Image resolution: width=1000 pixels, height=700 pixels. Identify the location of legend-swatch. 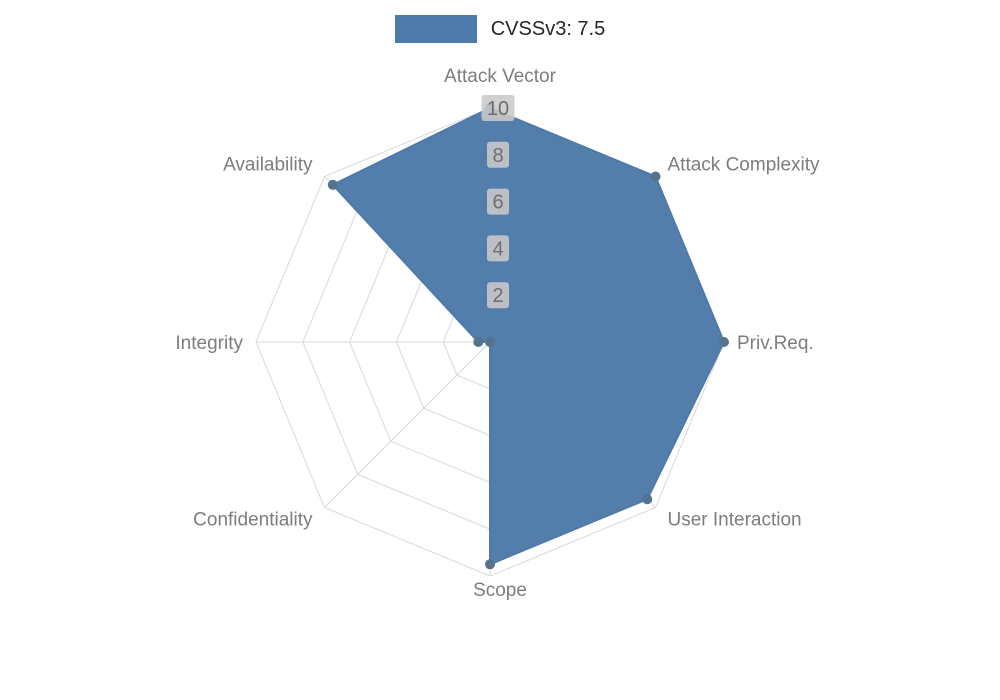
(435, 29).